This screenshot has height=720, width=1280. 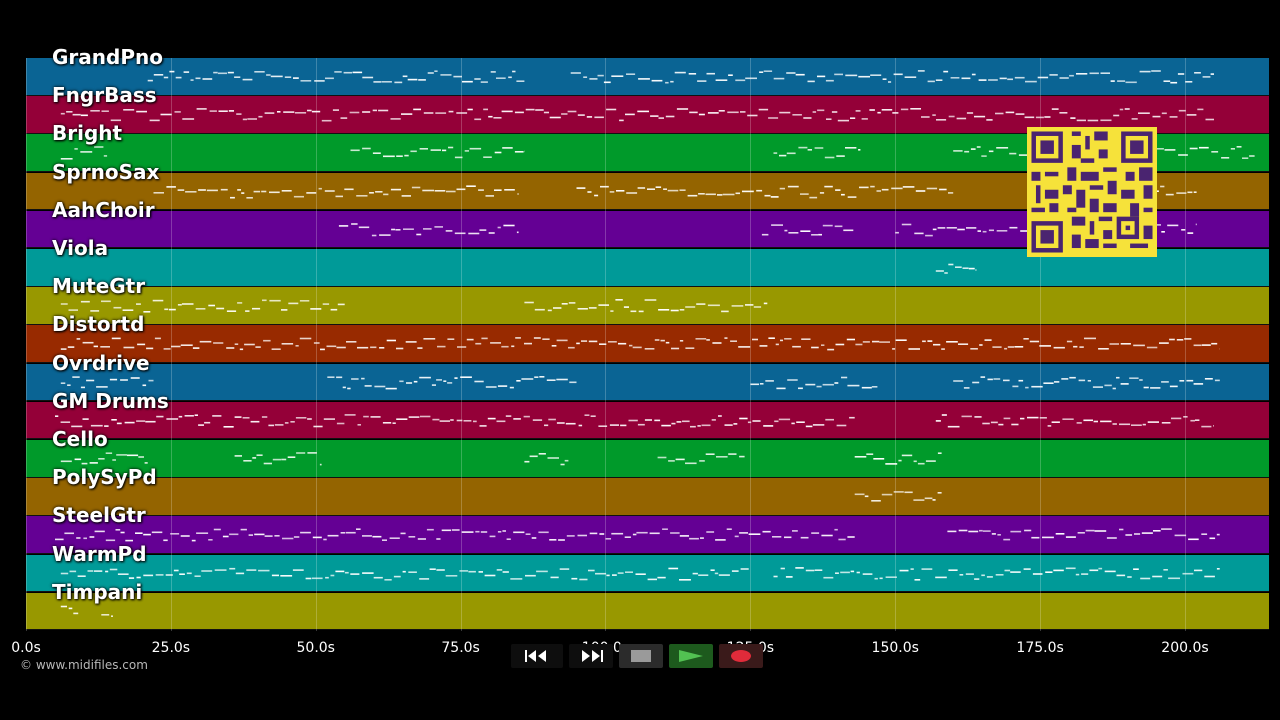 I want to click on track-label: Ovrdrive, so click(x=101, y=362).